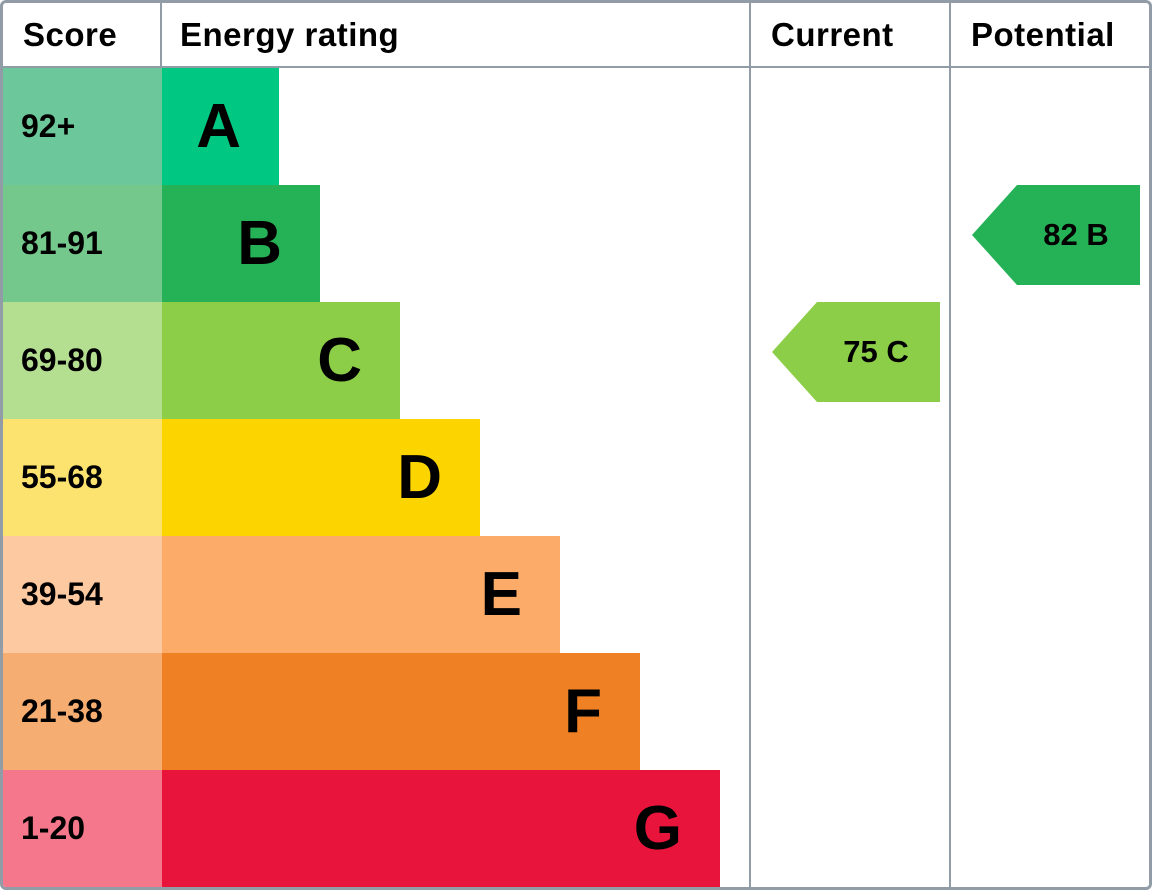 This screenshot has height=890, width=1152. Describe the element at coordinates (290, 34) in the screenshot. I see `header-energy-rating-label: Energy rating` at that location.